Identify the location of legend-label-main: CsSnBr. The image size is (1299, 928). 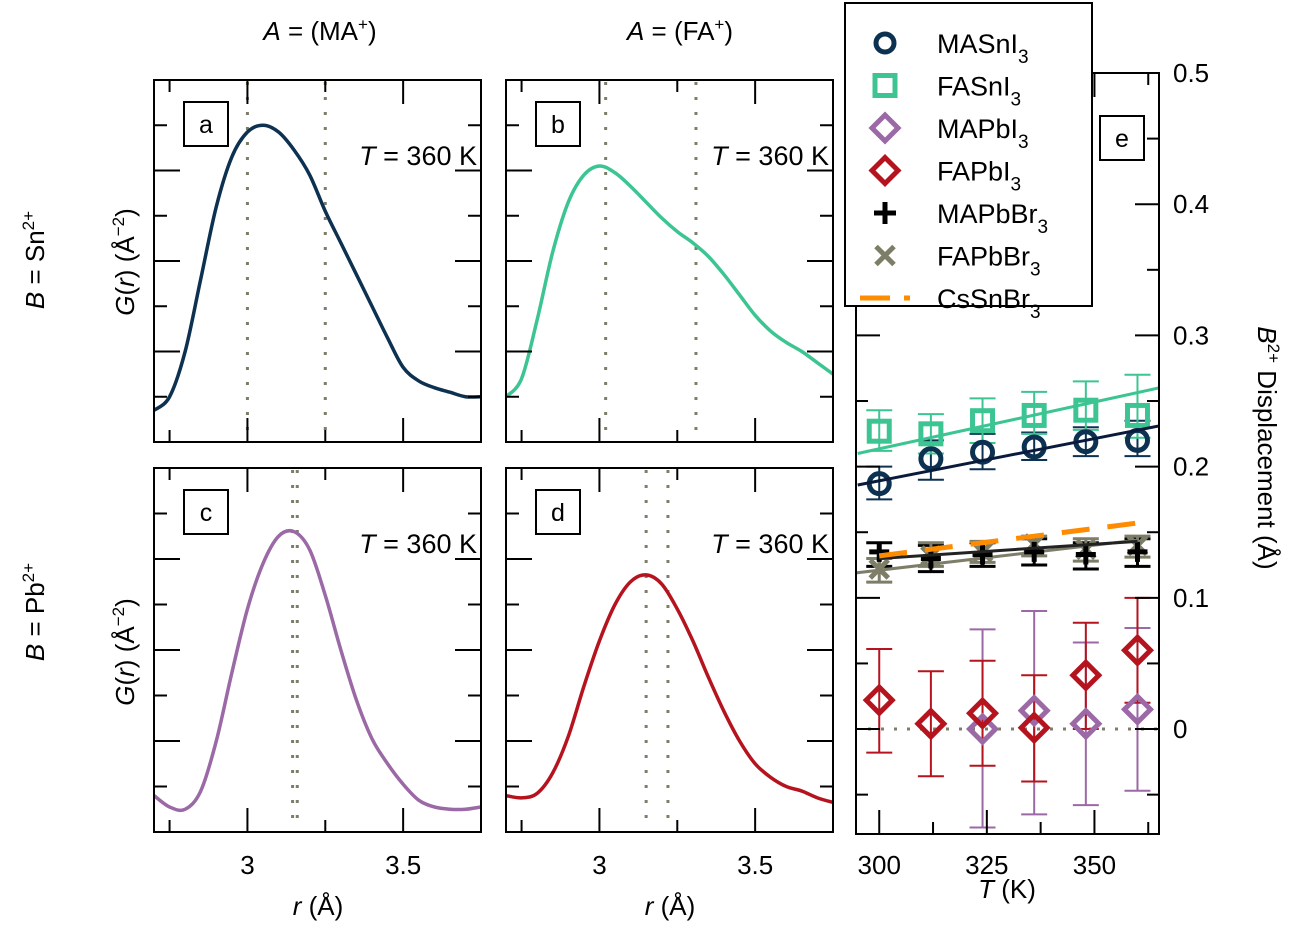
(983, 299).